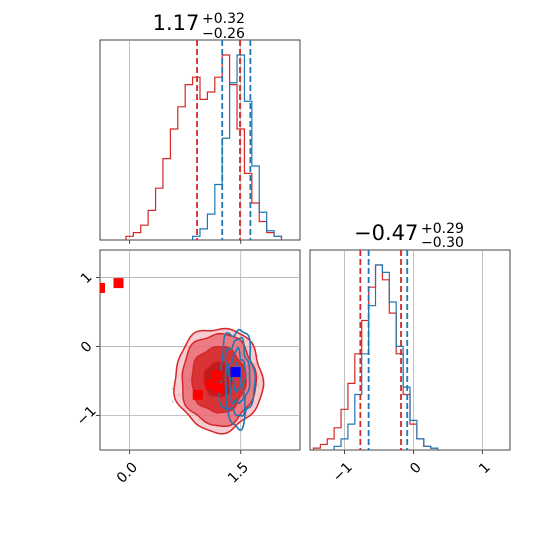 The height and width of the screenshot is (550, 550). I want to click on param2-title-lower: −0.30, so click(442, 243).